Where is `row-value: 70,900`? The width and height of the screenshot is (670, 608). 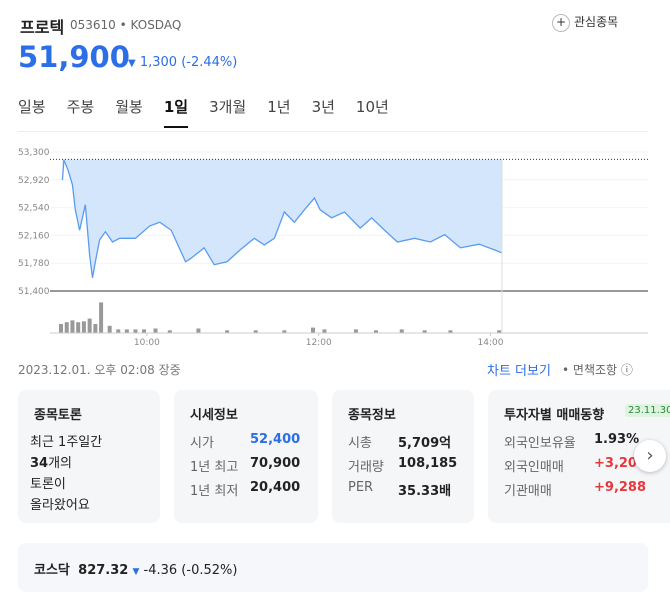 row-value: 70,900 is located at coordinates (275, 463).